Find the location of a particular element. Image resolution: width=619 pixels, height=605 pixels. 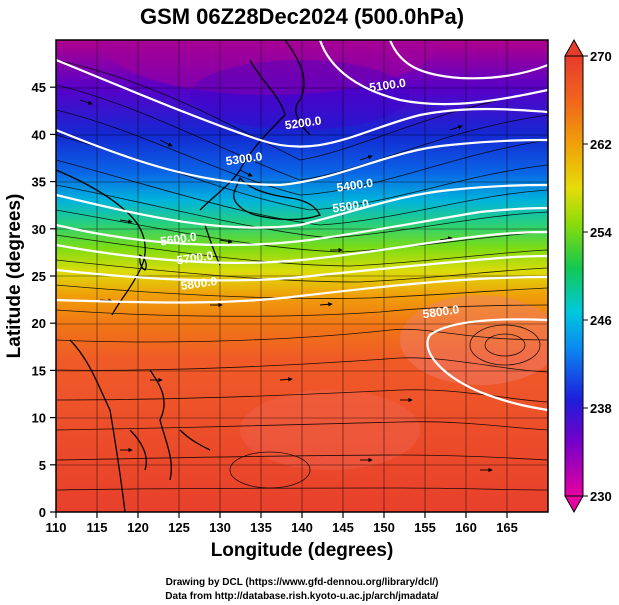

contour-label: 5100.0 is located at coordinates (387, 85).